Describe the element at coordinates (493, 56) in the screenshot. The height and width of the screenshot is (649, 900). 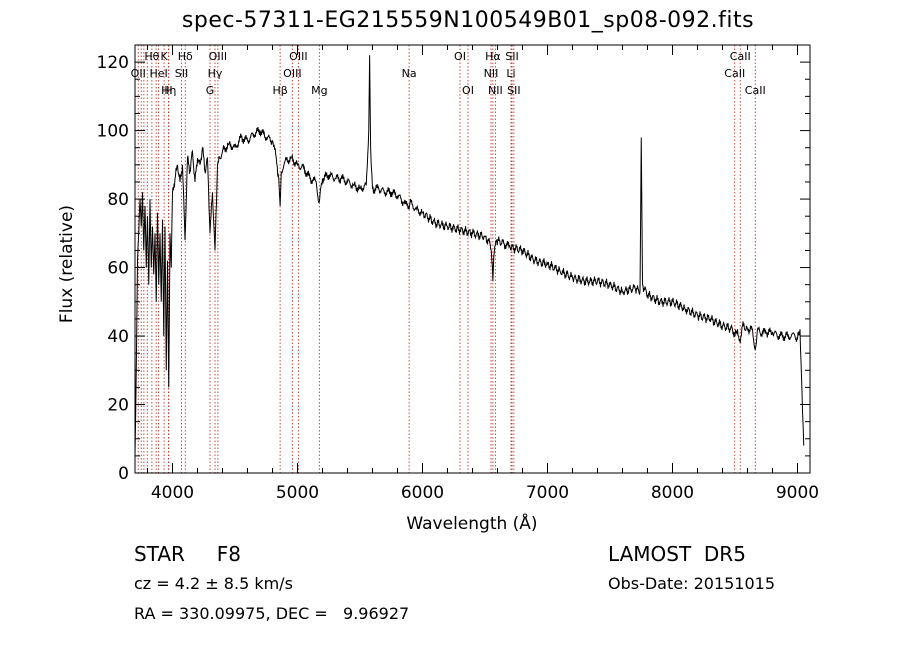
I see `line-label: Hα` at that location.